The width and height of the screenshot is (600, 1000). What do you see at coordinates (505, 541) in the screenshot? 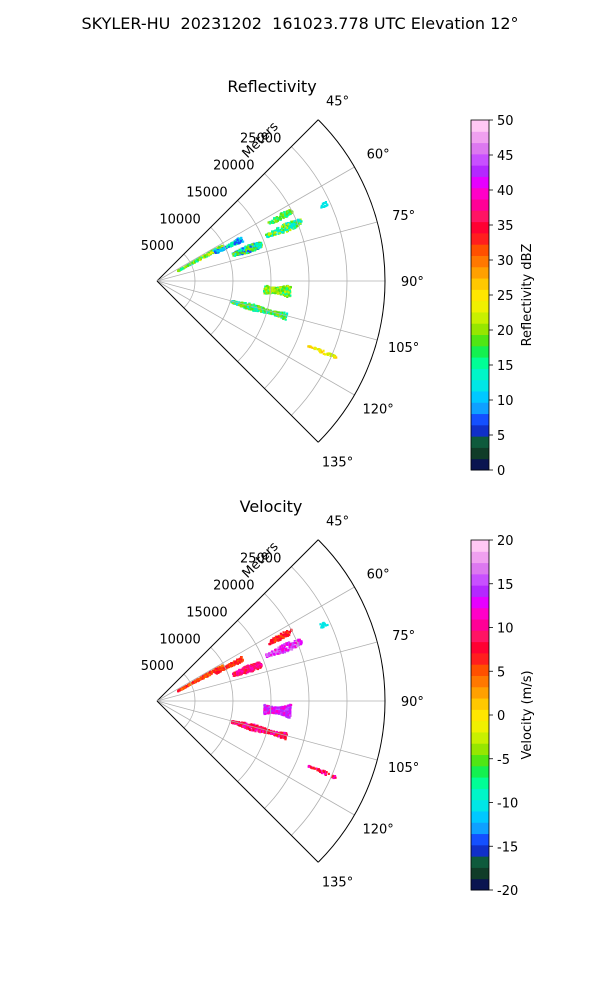
I see `colorbar-tick-label: 20` at bounding box center [505, 541].